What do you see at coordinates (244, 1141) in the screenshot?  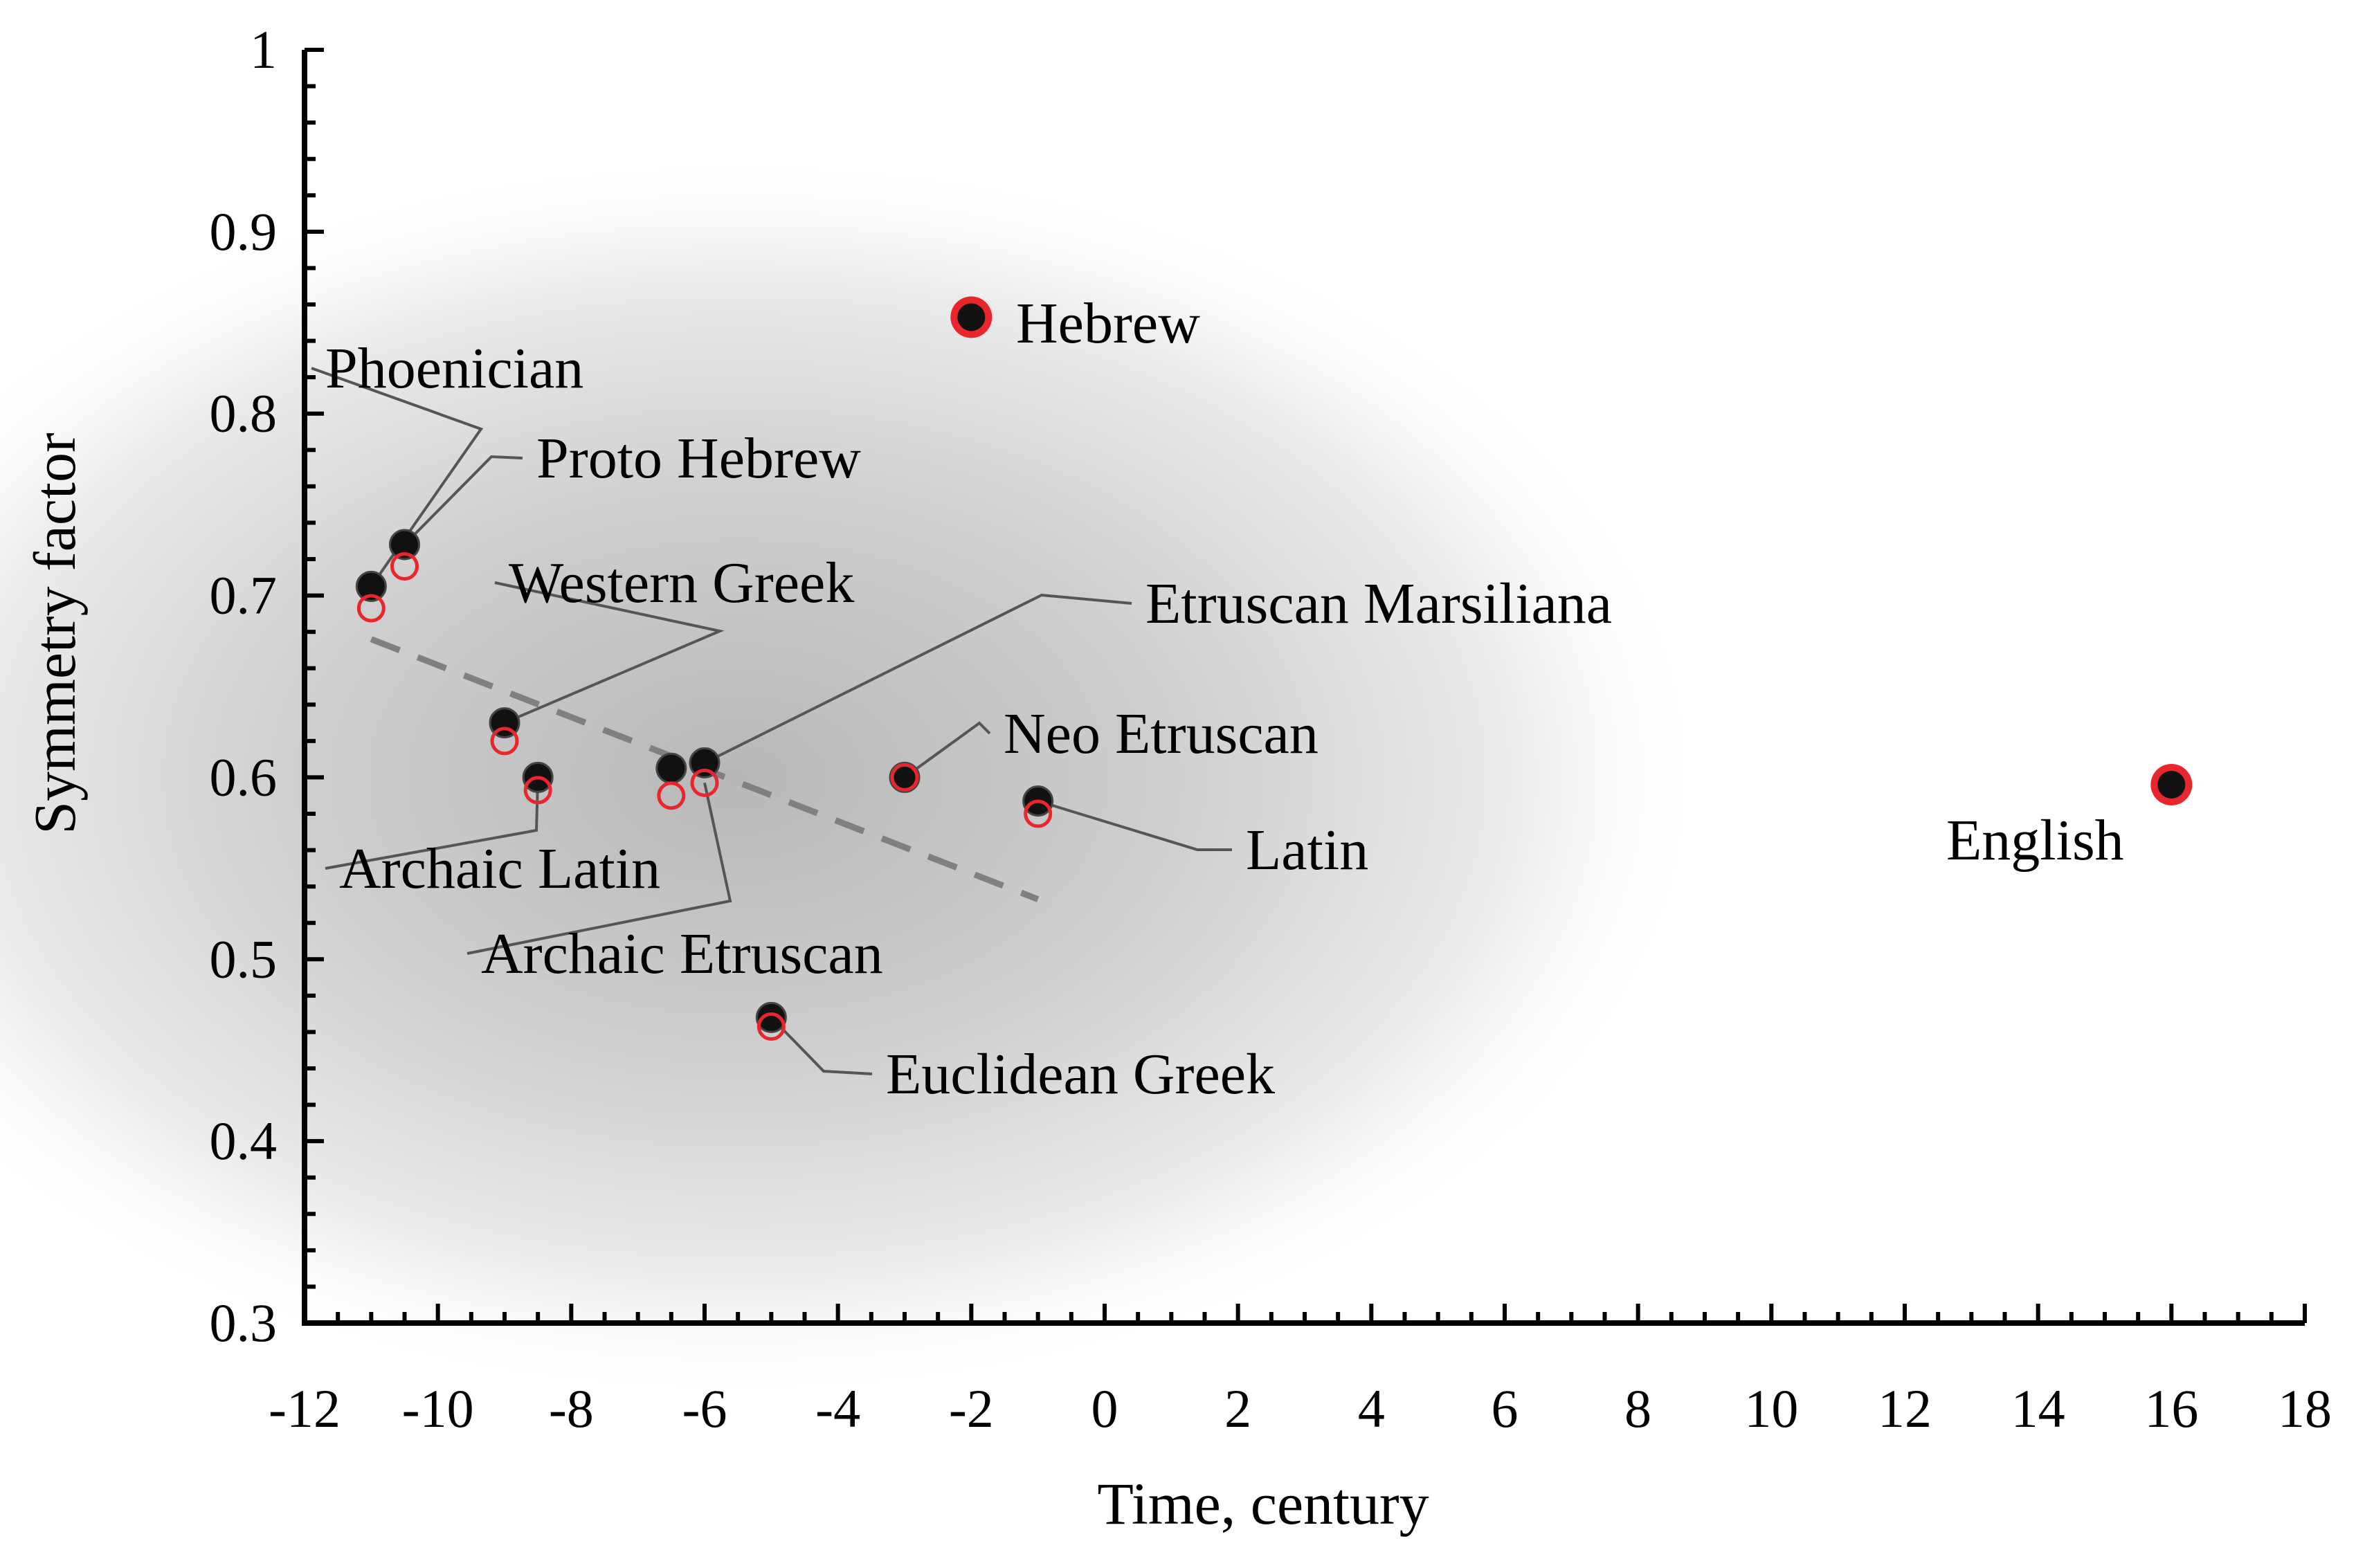 I see `y-tick-label: 0.4` at bounding box center [244, 1141].